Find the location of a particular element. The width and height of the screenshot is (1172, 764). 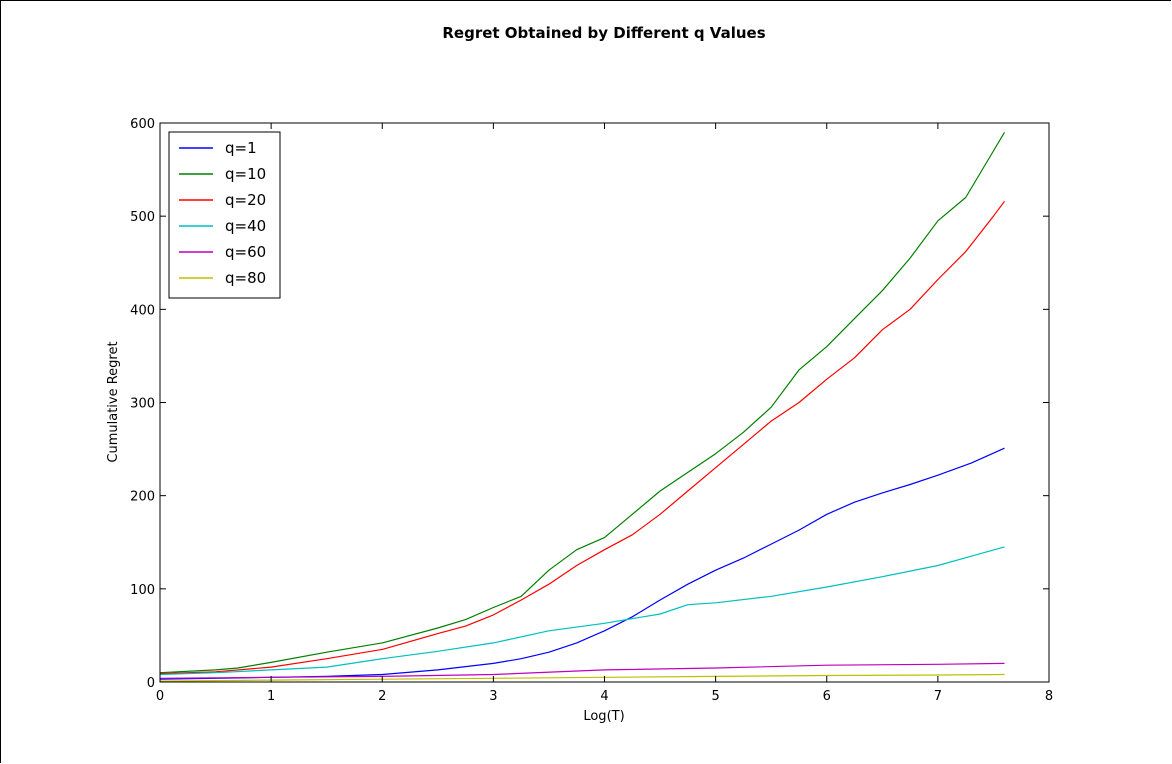

legend: q=1 q=10 q=20 q=40 q=60 q=80 is located at coordinates (224, 215).